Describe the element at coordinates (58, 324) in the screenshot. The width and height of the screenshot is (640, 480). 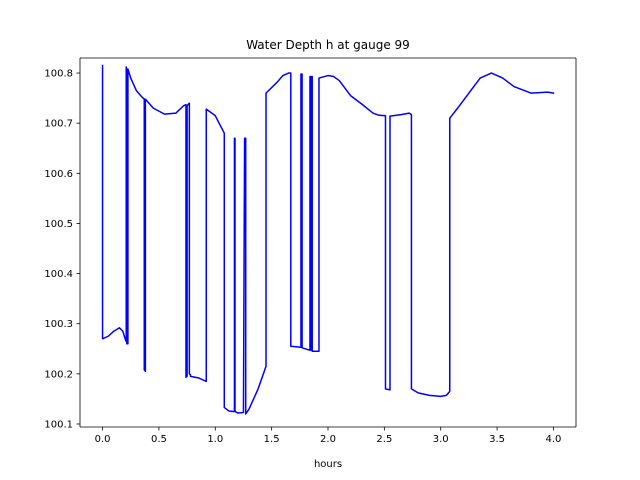
I see `y-tick-label: 100.3` at that location.